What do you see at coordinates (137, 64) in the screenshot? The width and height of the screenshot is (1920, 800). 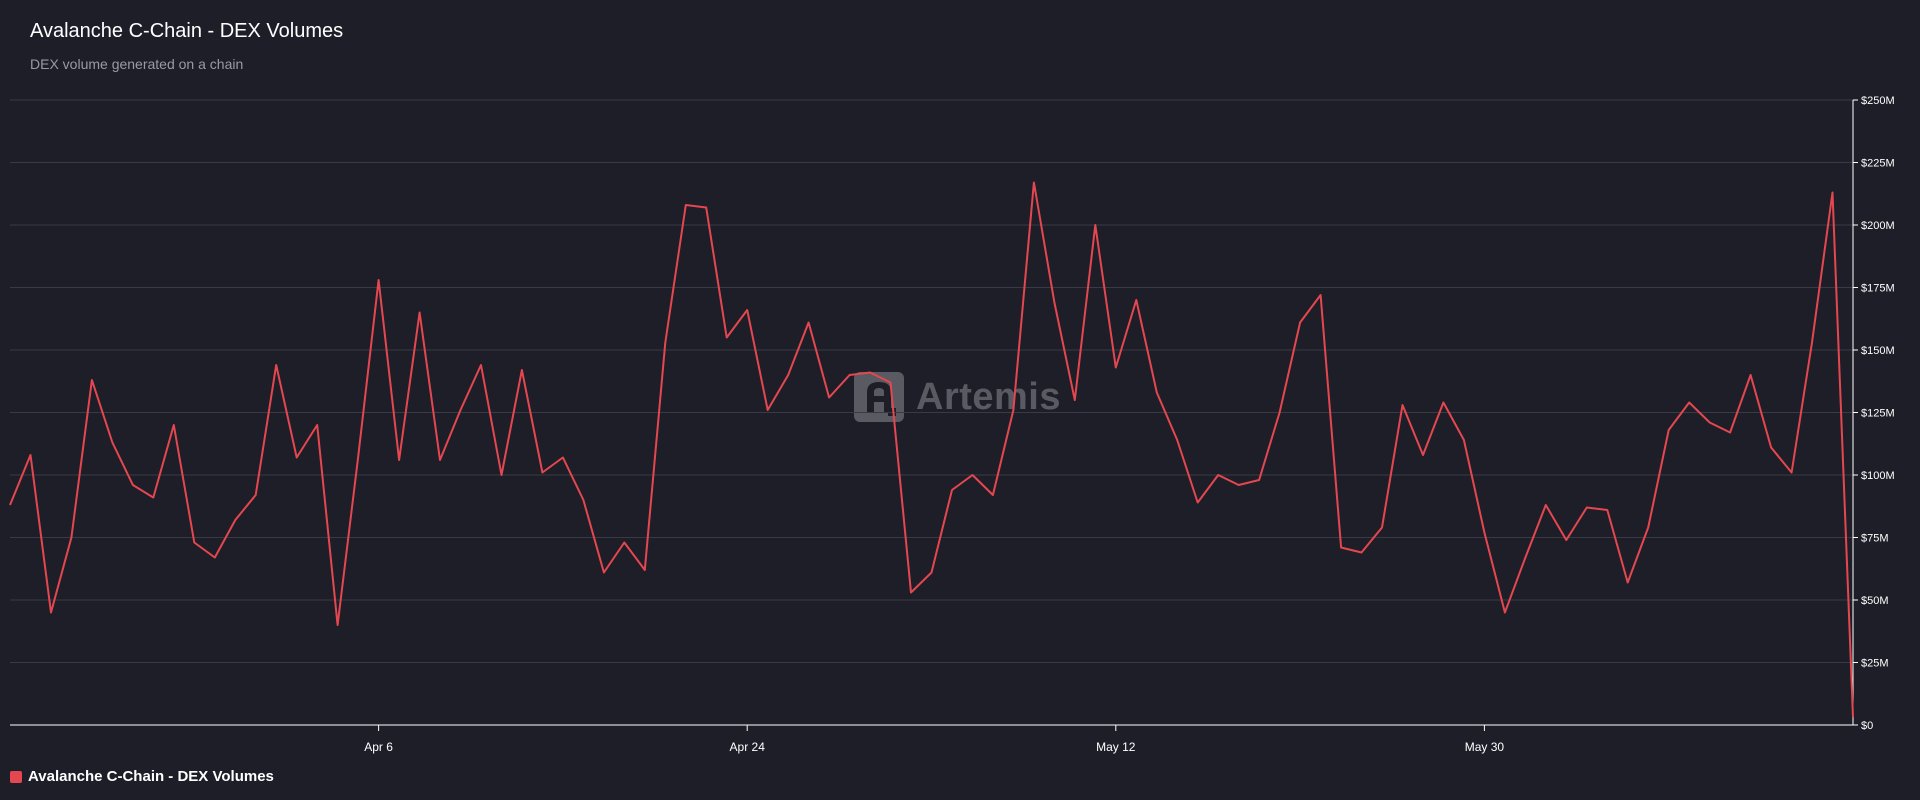 I see `chart-subtitle: DEX volume generated on a chain` at bounding box center [137, 64].